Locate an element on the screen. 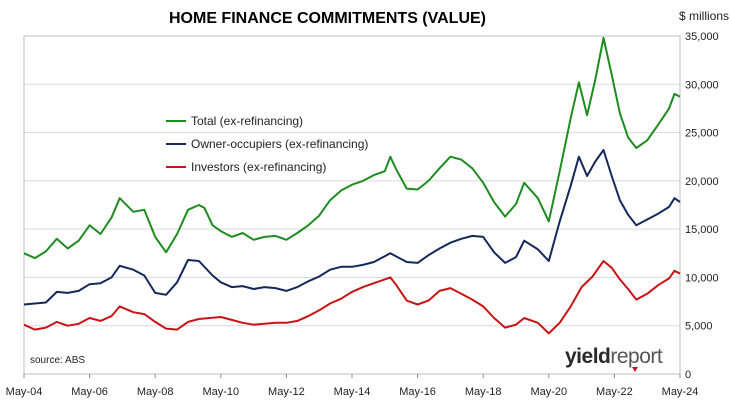 This screenshot has width=730, height=400. y-tick-label: 20,000 is located at coordinates (702, 182).